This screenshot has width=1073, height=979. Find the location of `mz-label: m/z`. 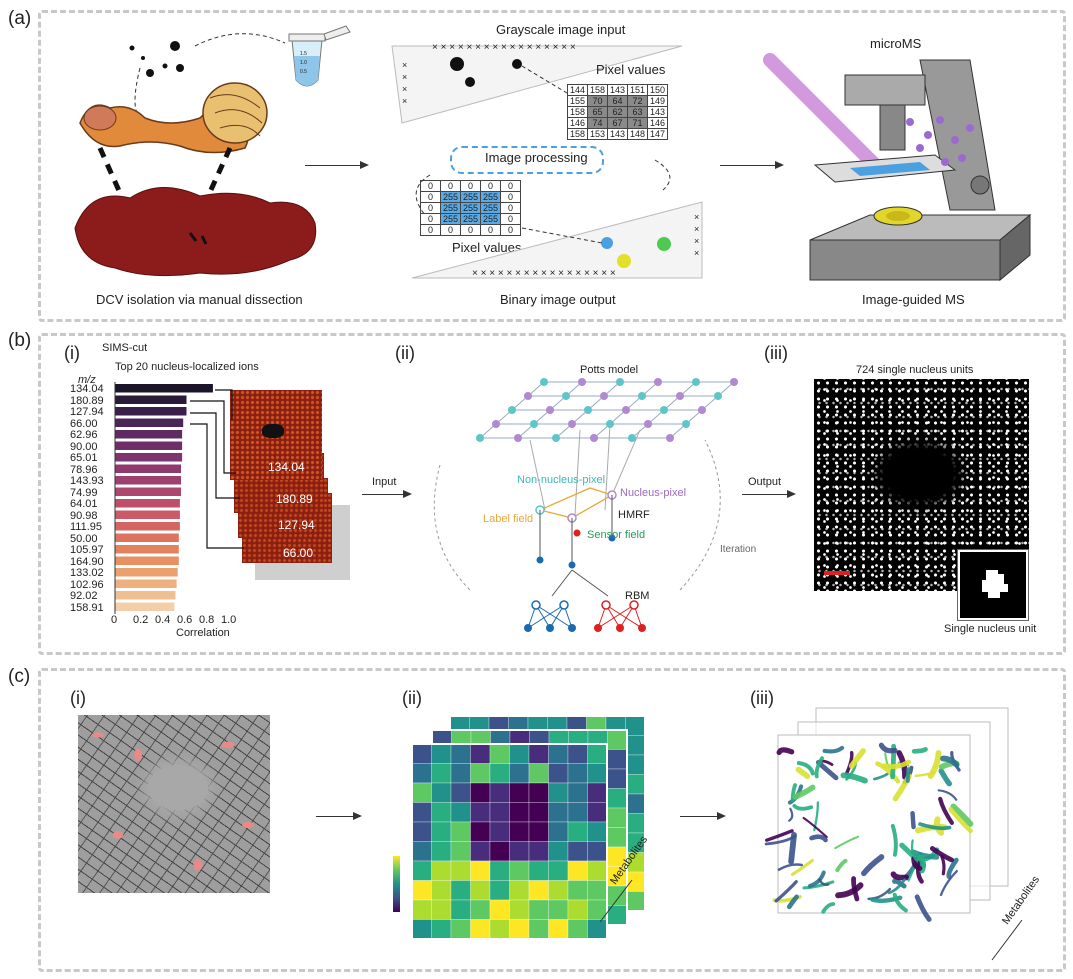

mz-label: m/z is located at coordinates (87, 380).